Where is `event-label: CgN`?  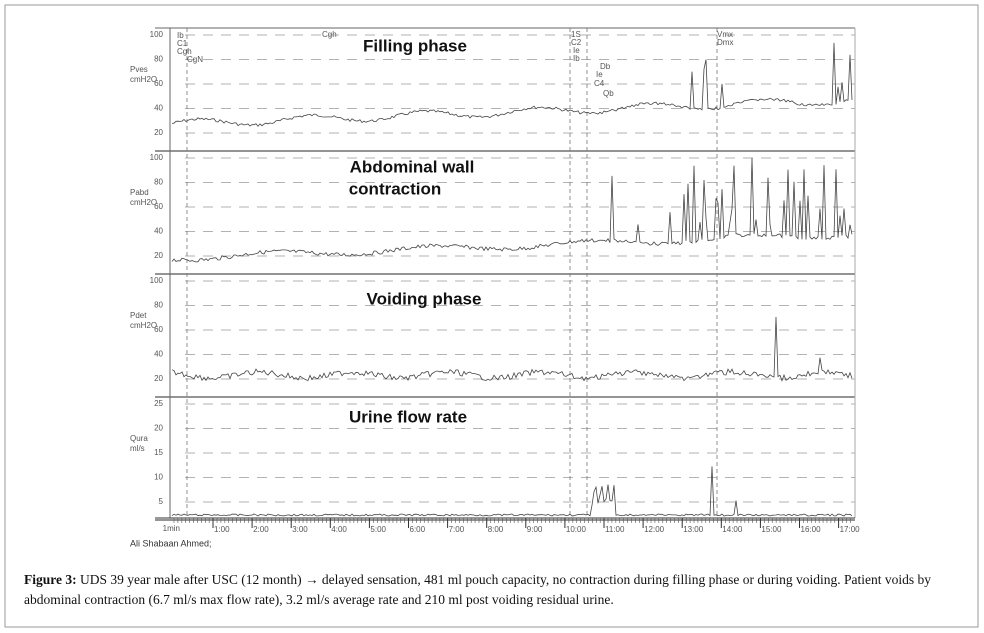 event-label: CgN is located at coordinates (195, 59).